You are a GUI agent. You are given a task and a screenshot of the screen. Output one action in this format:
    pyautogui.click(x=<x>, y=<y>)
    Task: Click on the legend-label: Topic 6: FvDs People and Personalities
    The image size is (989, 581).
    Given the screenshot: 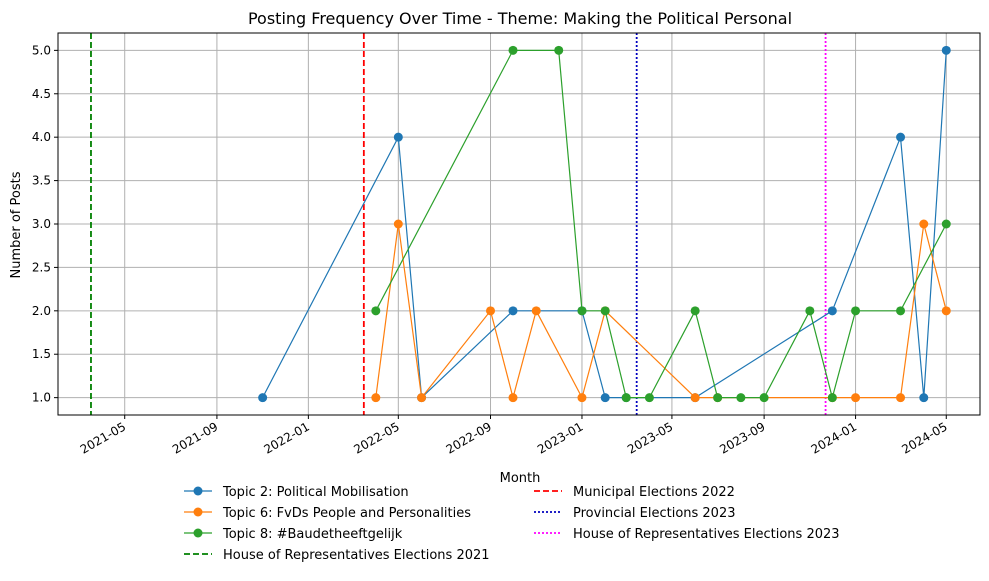 What is the action you would take?
    pyautogui.click(x=346, y=513)
    